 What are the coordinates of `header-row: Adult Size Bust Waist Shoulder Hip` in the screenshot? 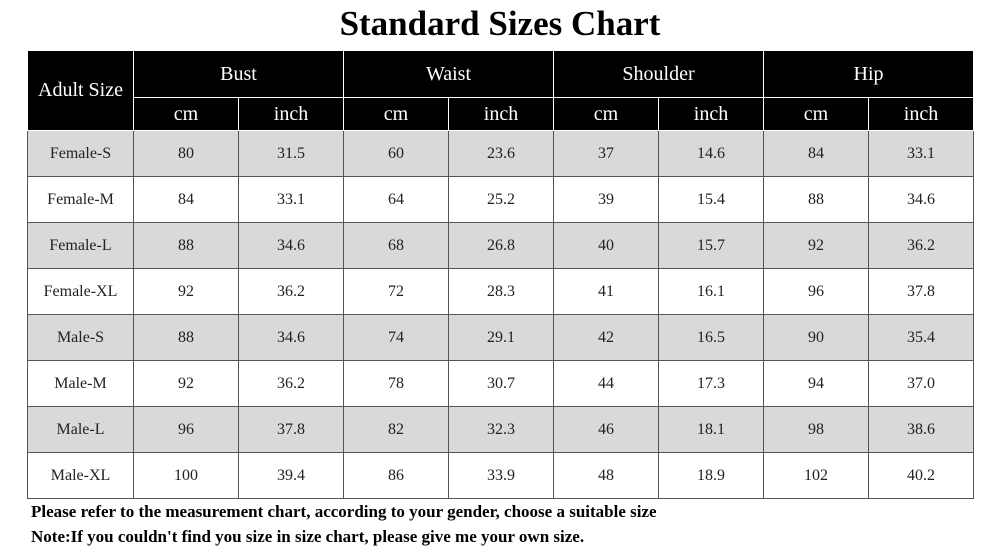 It's located at (500, 90).